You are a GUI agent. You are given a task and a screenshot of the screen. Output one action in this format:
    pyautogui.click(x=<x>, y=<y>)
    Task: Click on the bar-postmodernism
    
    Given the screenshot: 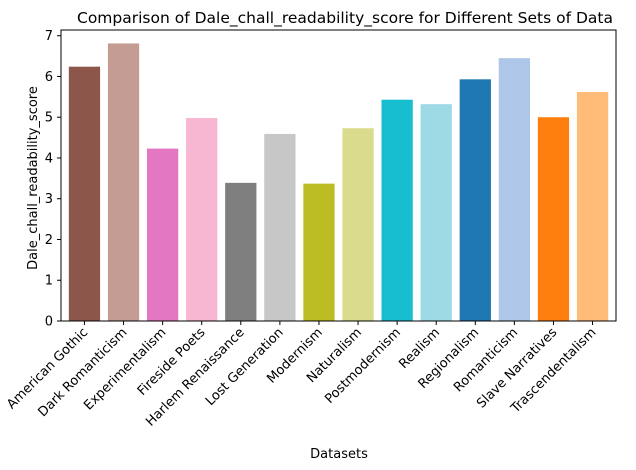 What is the action you would take?
    pyautogui.click(x=397, y=210)
    